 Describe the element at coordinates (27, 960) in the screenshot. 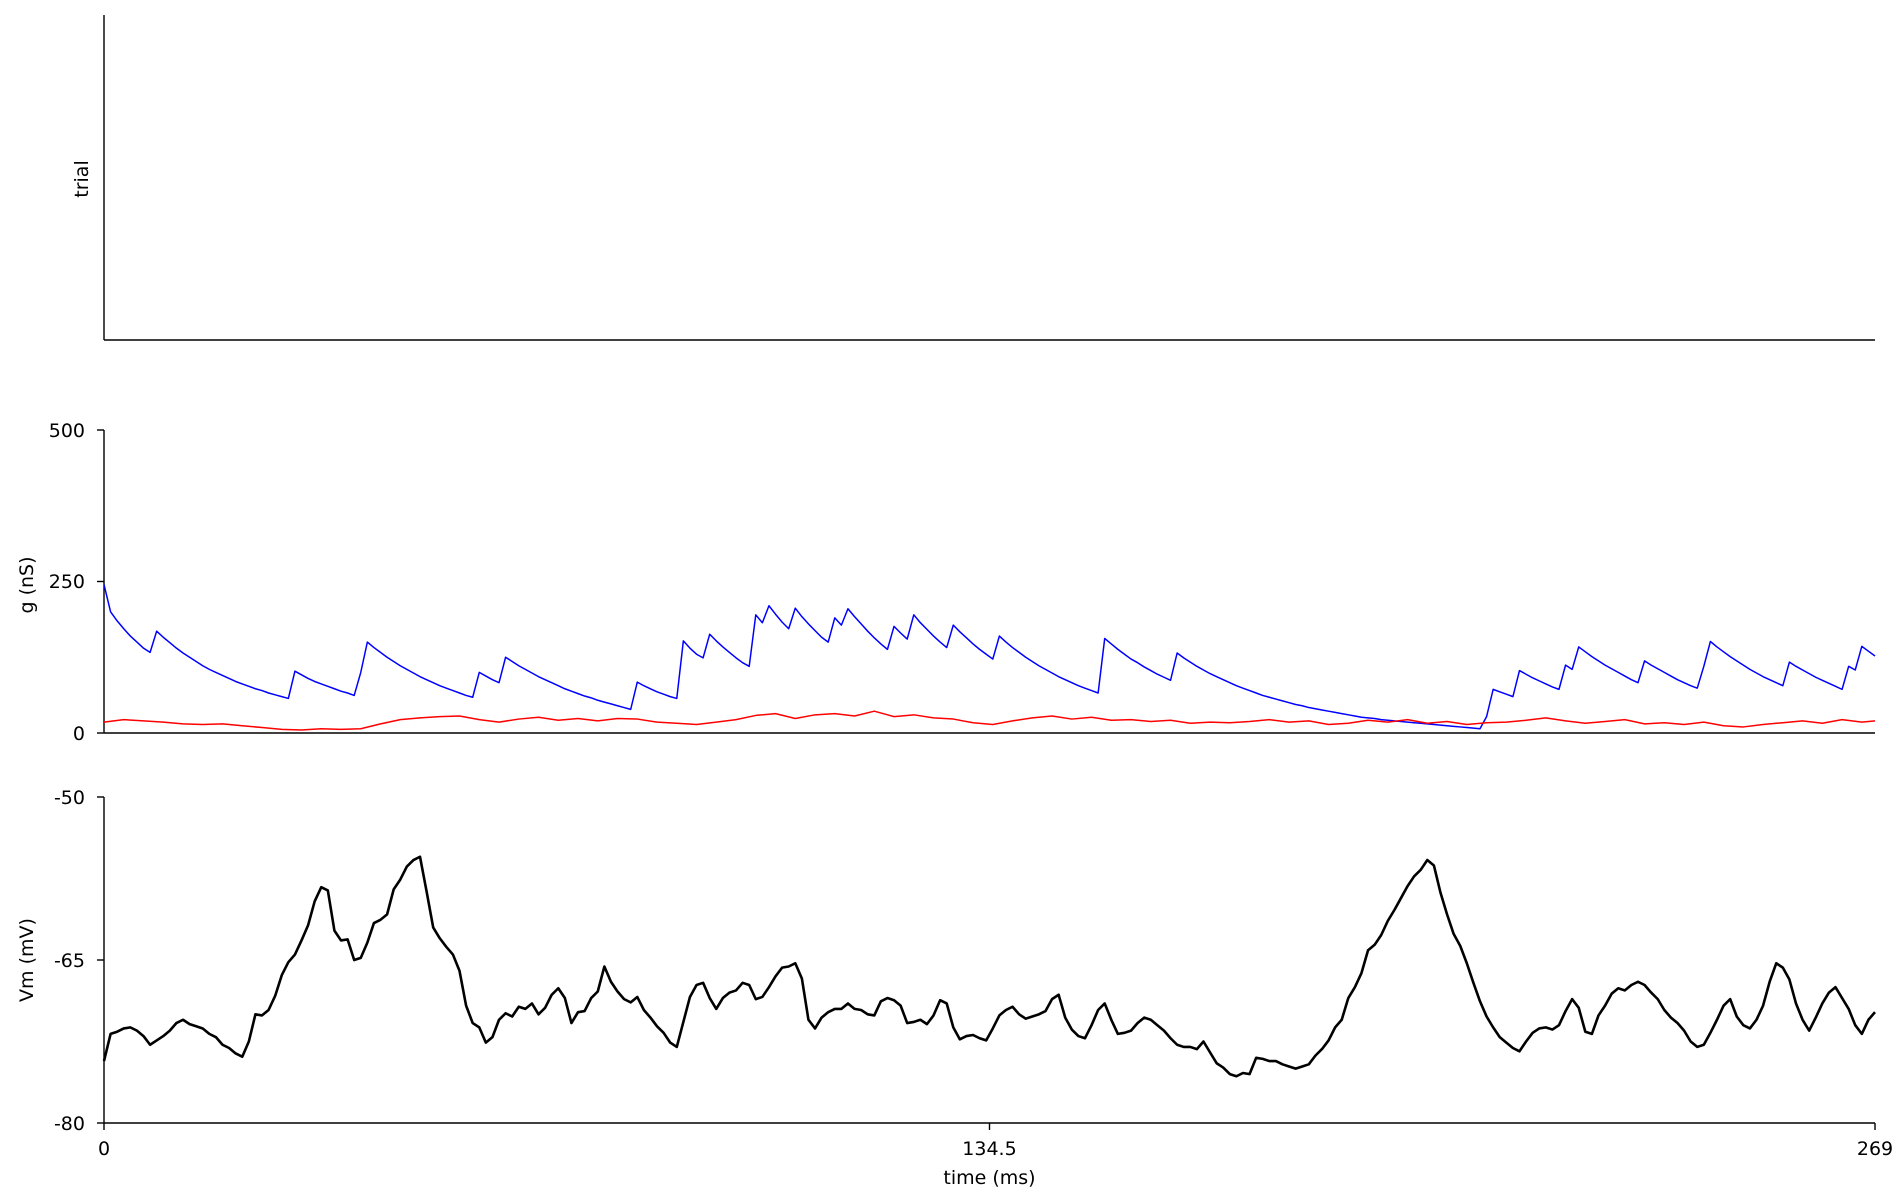

I see `vm-y-label: Vm (mV)` at that location.